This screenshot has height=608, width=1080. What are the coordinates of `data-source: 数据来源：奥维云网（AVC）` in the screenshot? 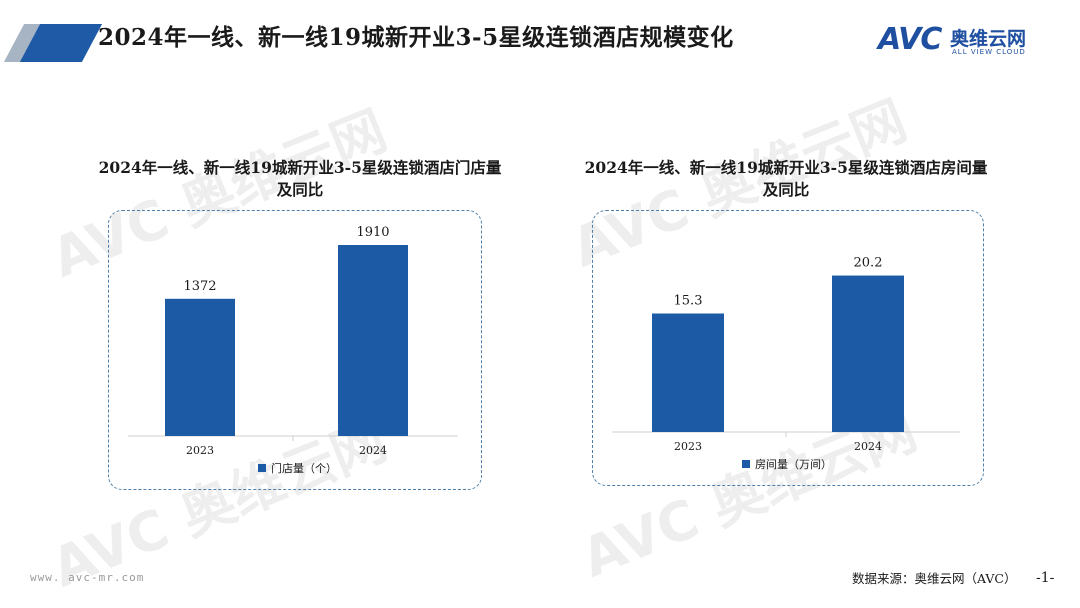 It's located at (934, 578).